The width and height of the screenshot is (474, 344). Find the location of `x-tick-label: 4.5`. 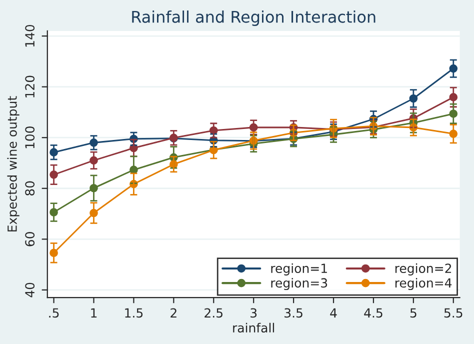

x-tick-label: 4.5 is located at coordinates (373, 313).